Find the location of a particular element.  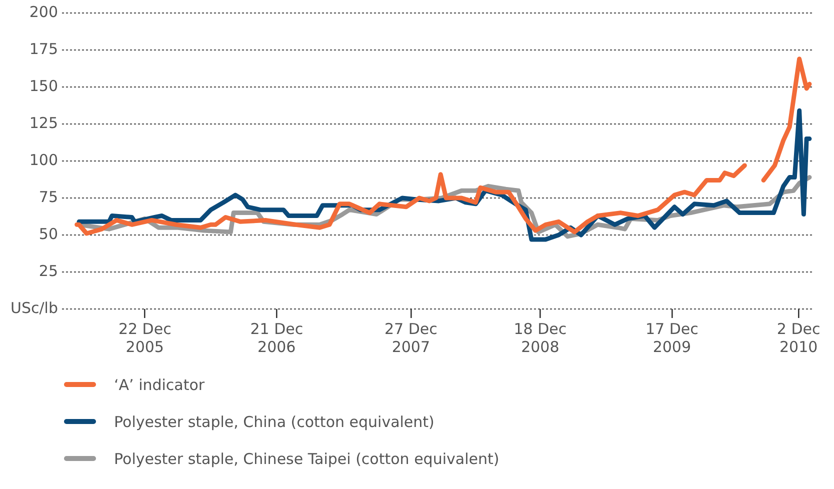

y-tick-label: 125 is located at coordinates (43, 123).